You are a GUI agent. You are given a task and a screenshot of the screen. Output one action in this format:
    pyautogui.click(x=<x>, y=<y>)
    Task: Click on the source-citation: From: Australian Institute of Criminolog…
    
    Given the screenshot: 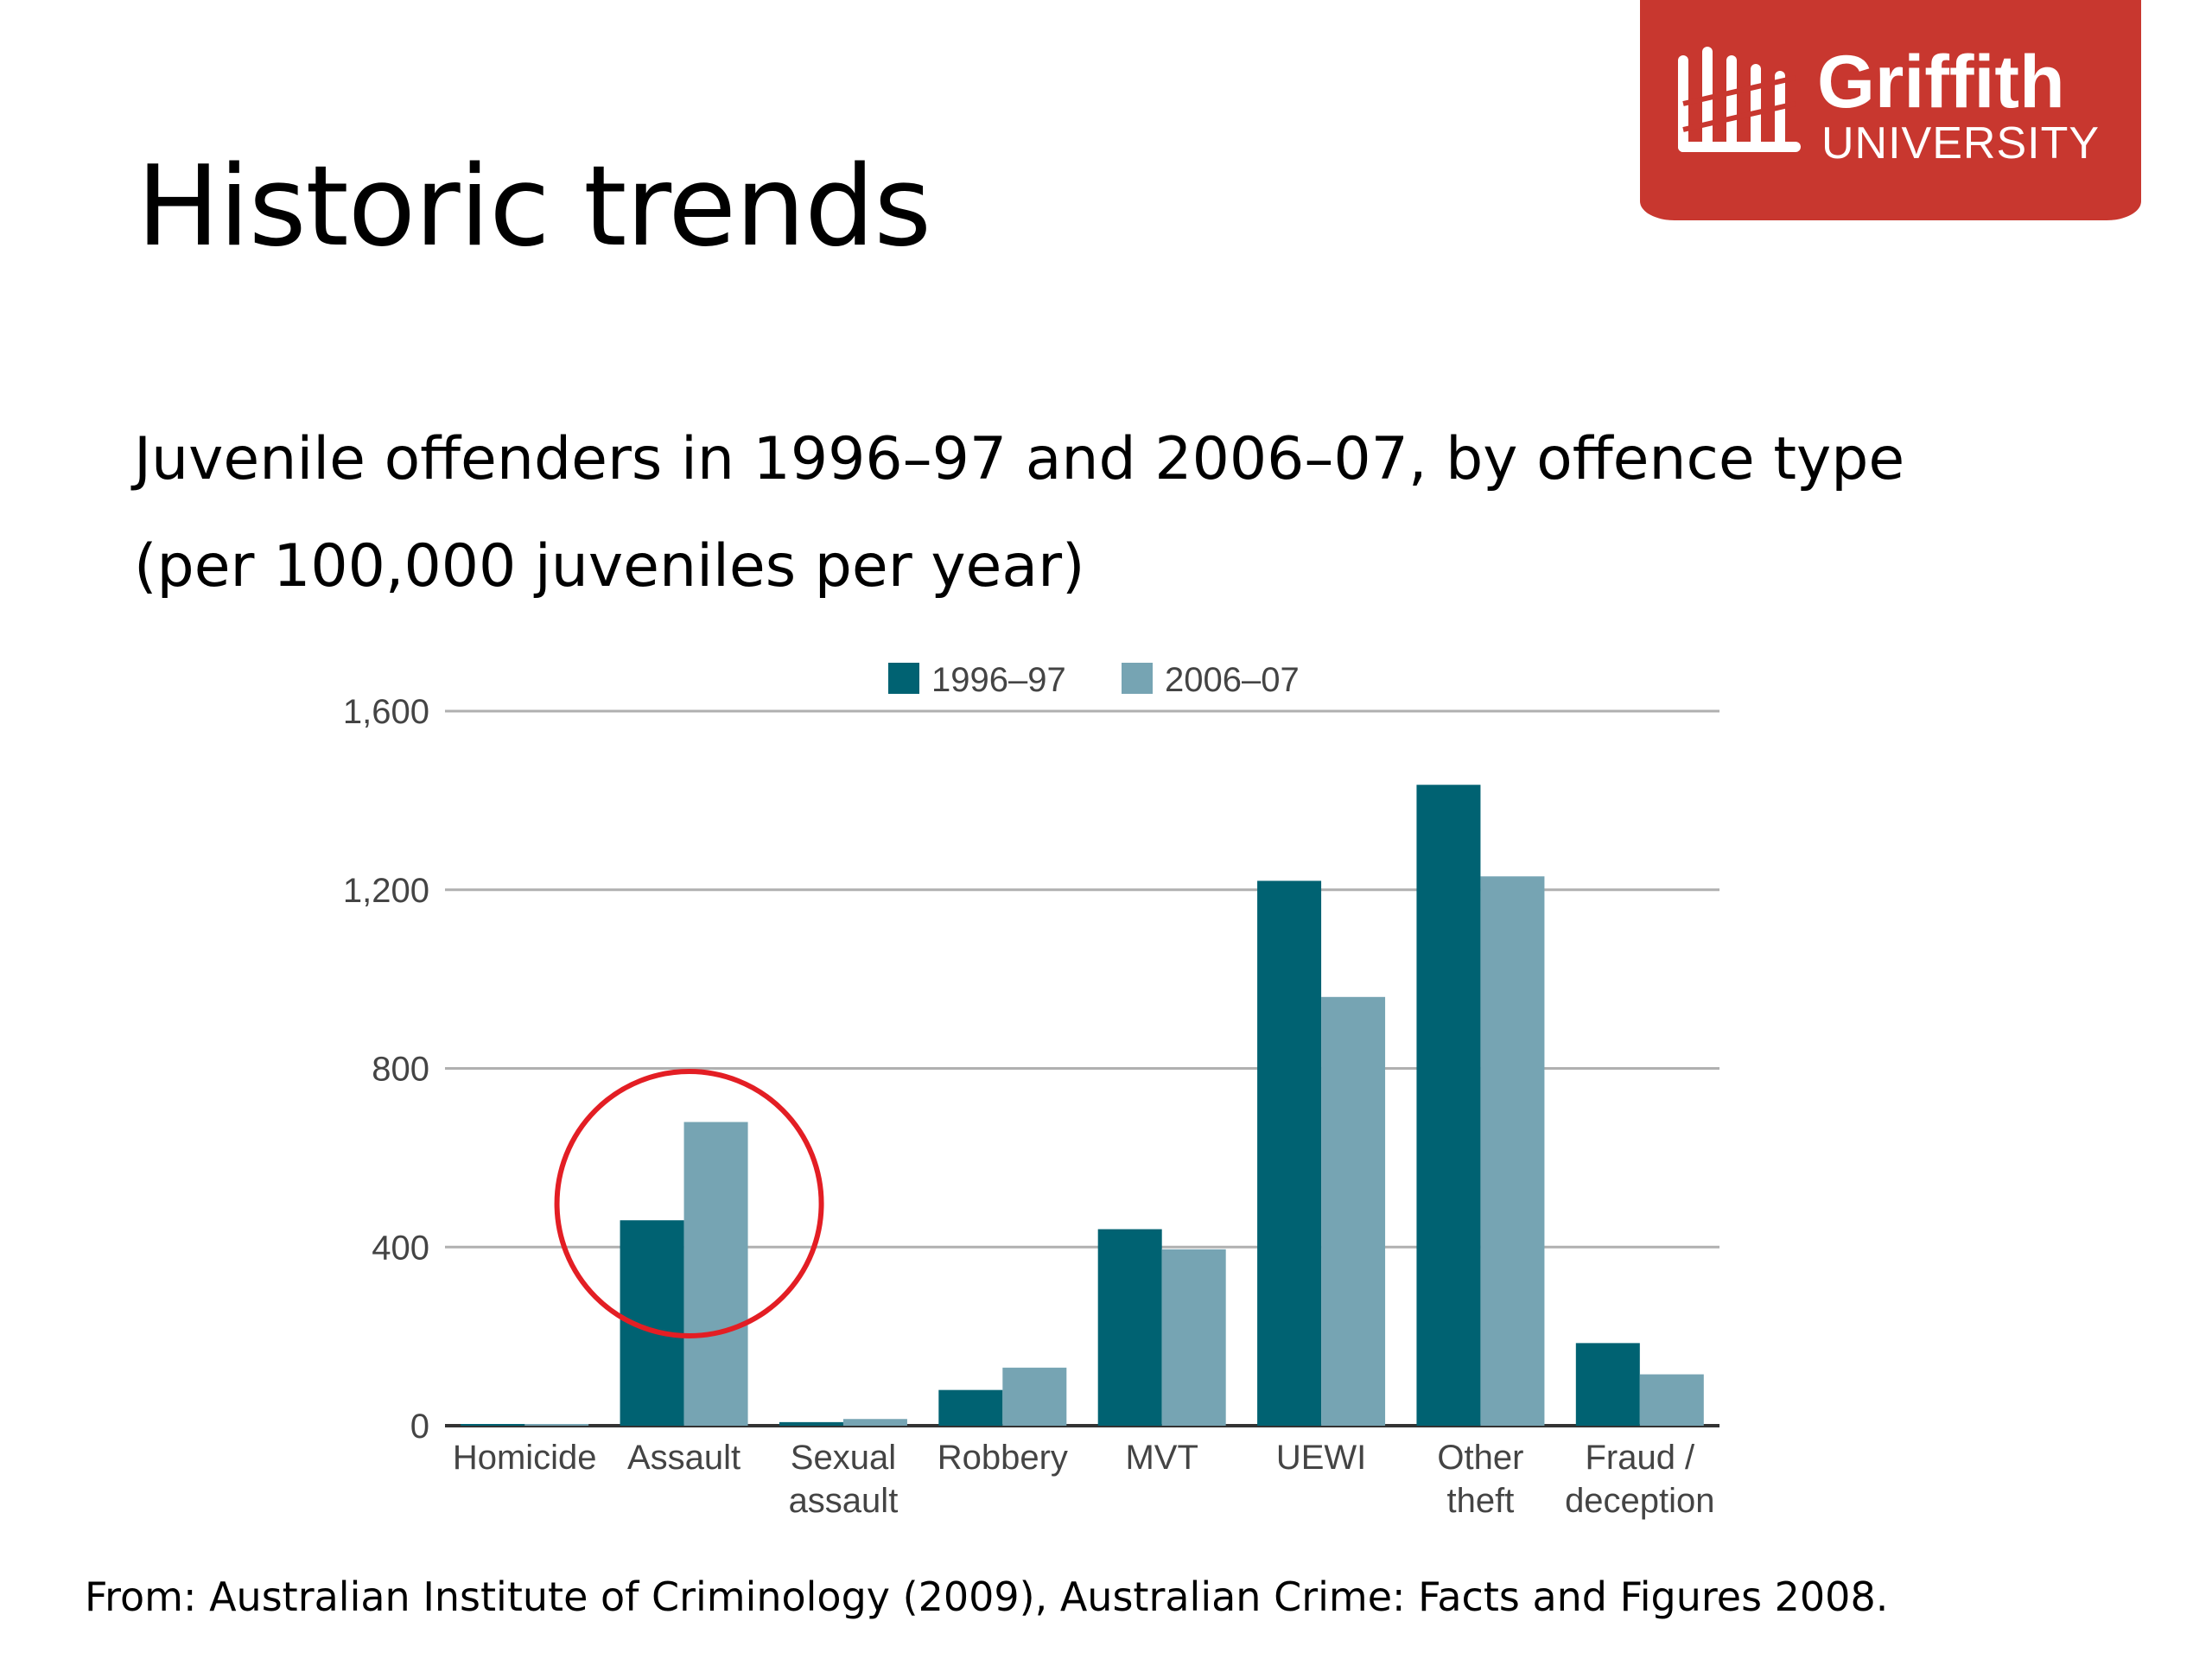 What is the action you would take?
    pyautogui.click(x=987, y=1596)
    